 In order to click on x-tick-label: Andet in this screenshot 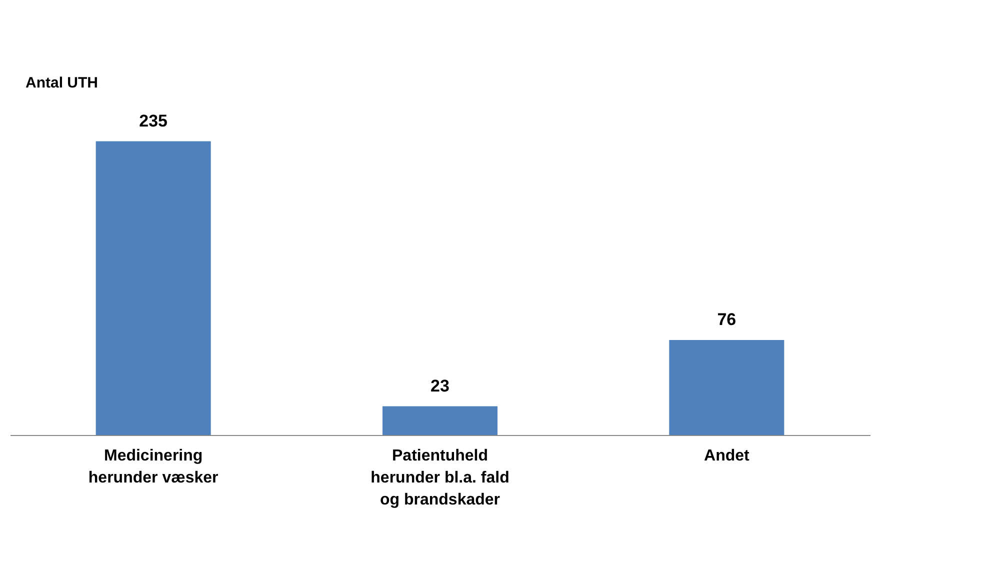, I will do `click(727, 456)`.